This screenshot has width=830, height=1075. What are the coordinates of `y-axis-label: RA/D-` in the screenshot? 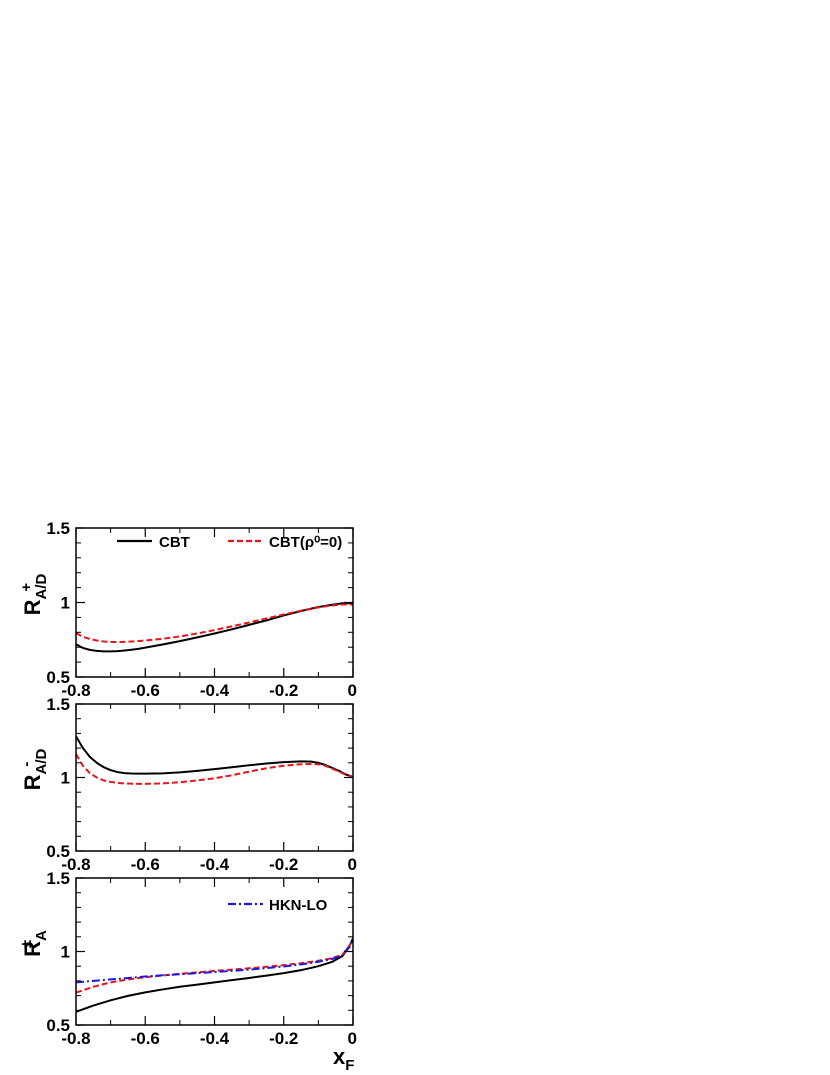 It's located at (34, 769).